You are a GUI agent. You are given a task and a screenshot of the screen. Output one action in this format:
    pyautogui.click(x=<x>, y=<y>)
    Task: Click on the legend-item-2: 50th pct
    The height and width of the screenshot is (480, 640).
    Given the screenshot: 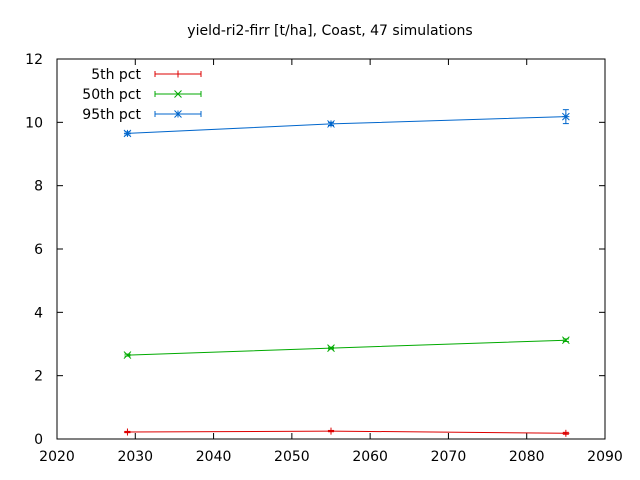 What is the action you would take?
    pyautogui.click(x=142, y=95)
    